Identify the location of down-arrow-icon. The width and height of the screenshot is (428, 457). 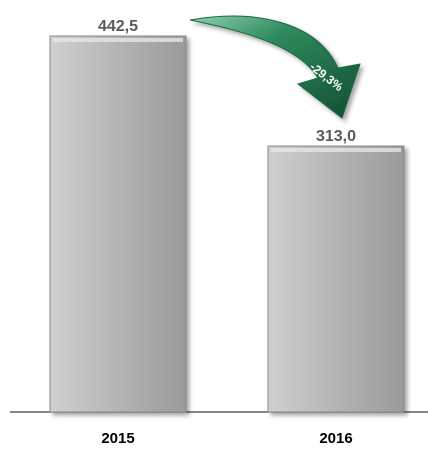
(275, 67).